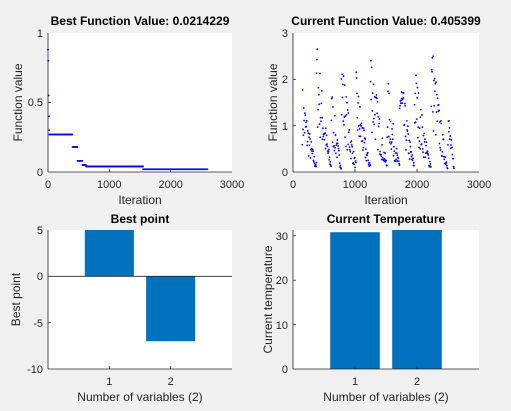 This screenshot has height=411, width=511. I want to click on x-axis-label: Number of variables (2), so click(139, 397).